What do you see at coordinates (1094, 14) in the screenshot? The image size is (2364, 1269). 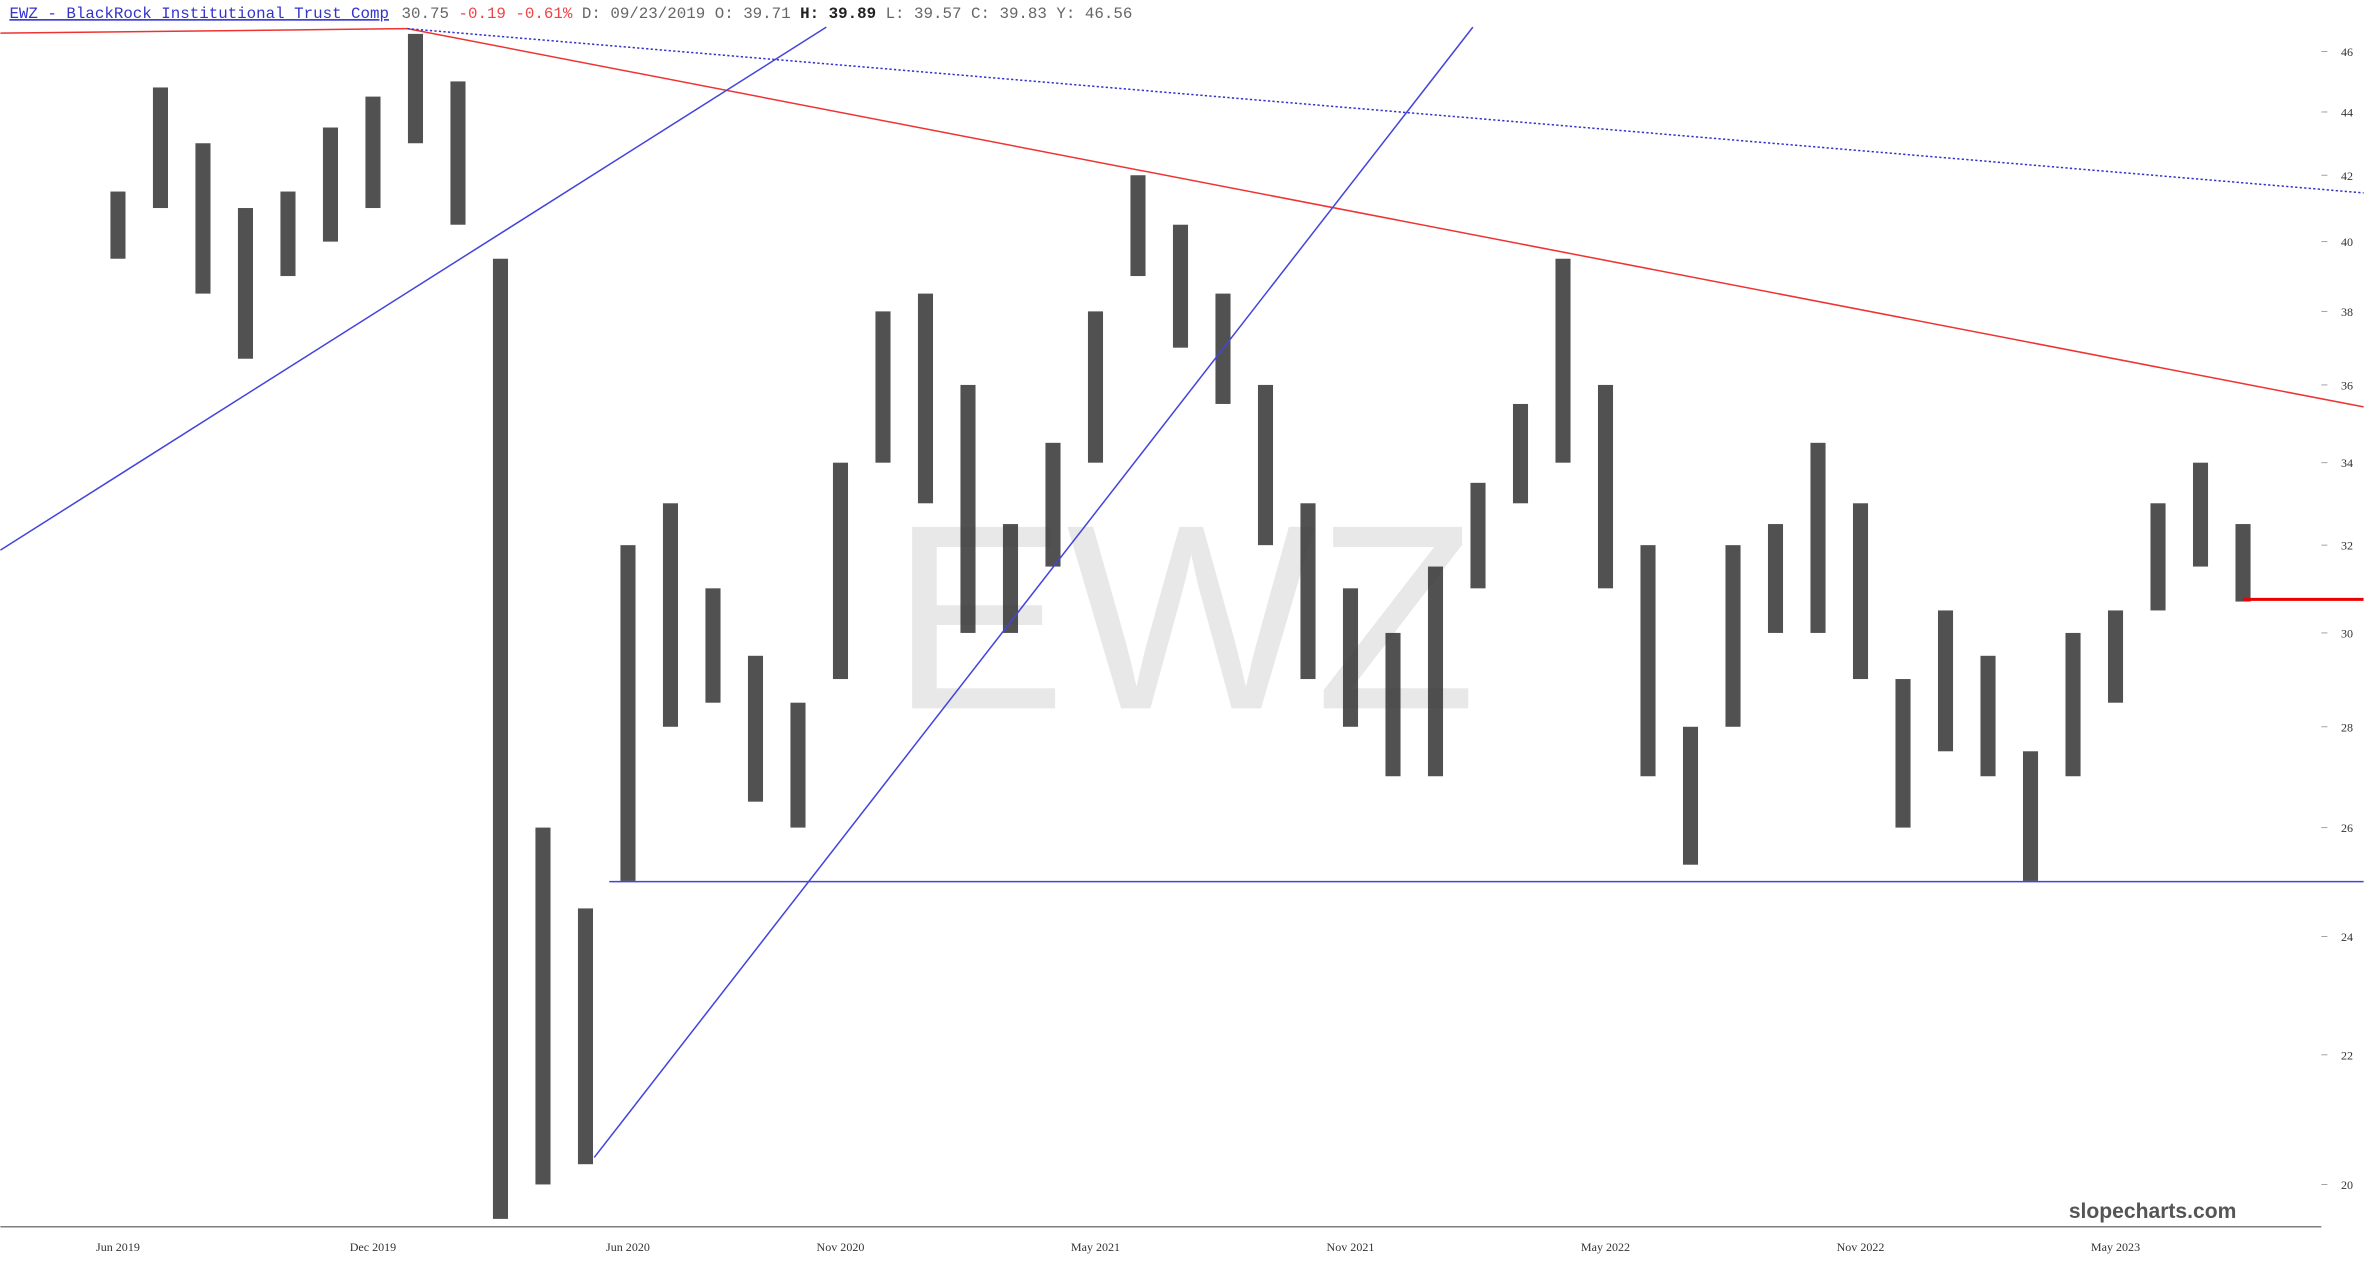 I see `y-value: Y: 46.56` at bounding box center [1094, 14].